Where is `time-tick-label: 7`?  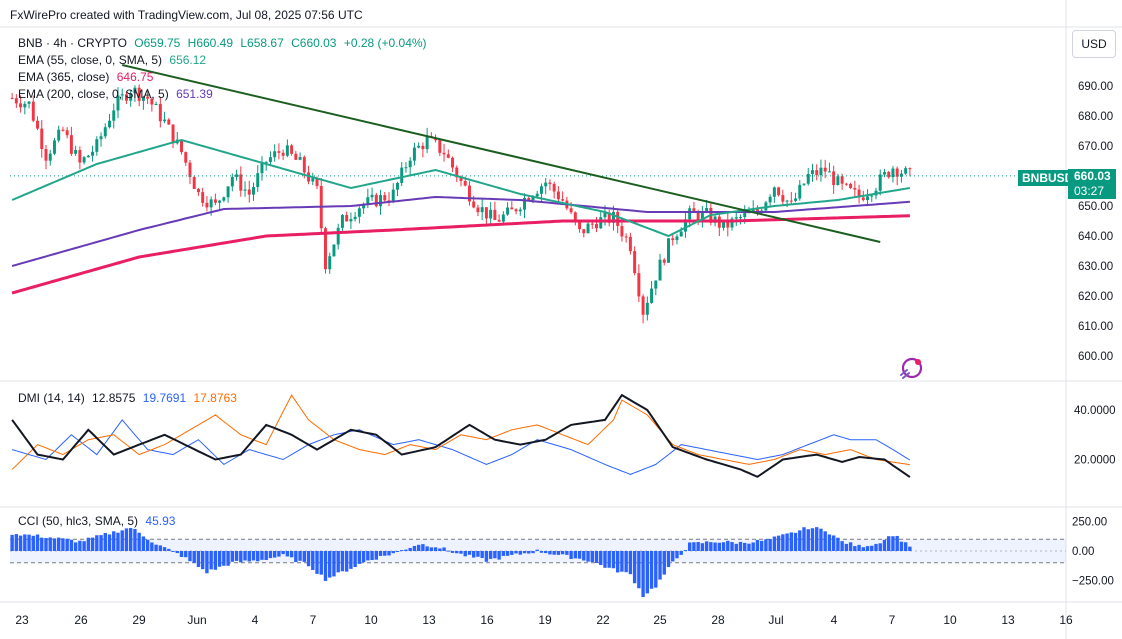
time-tick-label: 7 is located at coordinates (892, 620).